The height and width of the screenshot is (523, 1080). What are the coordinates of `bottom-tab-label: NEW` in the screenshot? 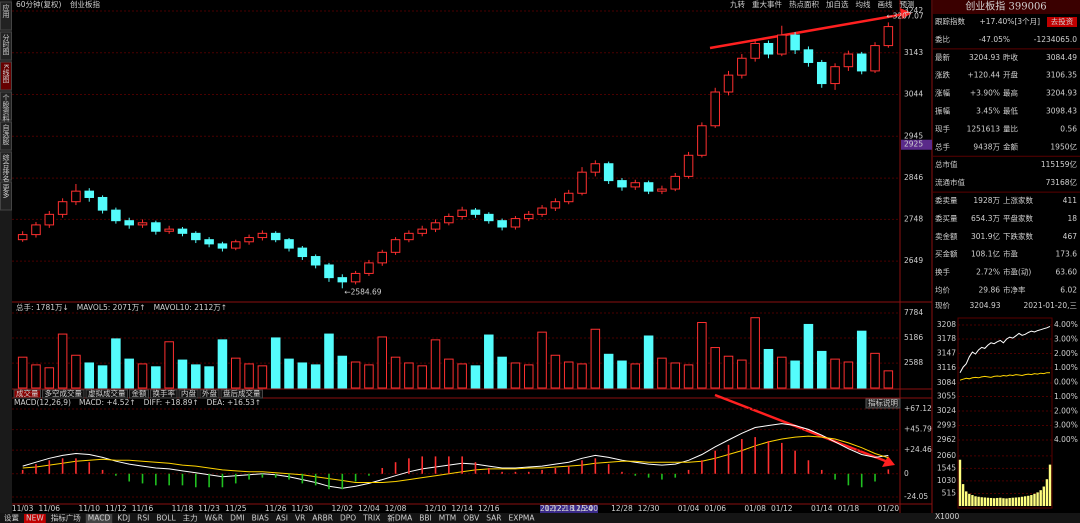 It's located at (35, 518).